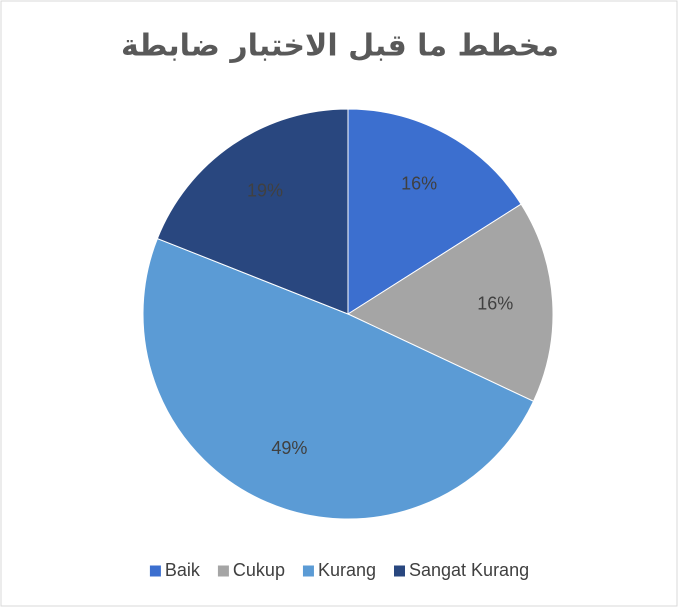  What do you see at coordinates (347, 570) in the screenshot?
I see `legend-label: Kurang` at bounding box center [347, 570].